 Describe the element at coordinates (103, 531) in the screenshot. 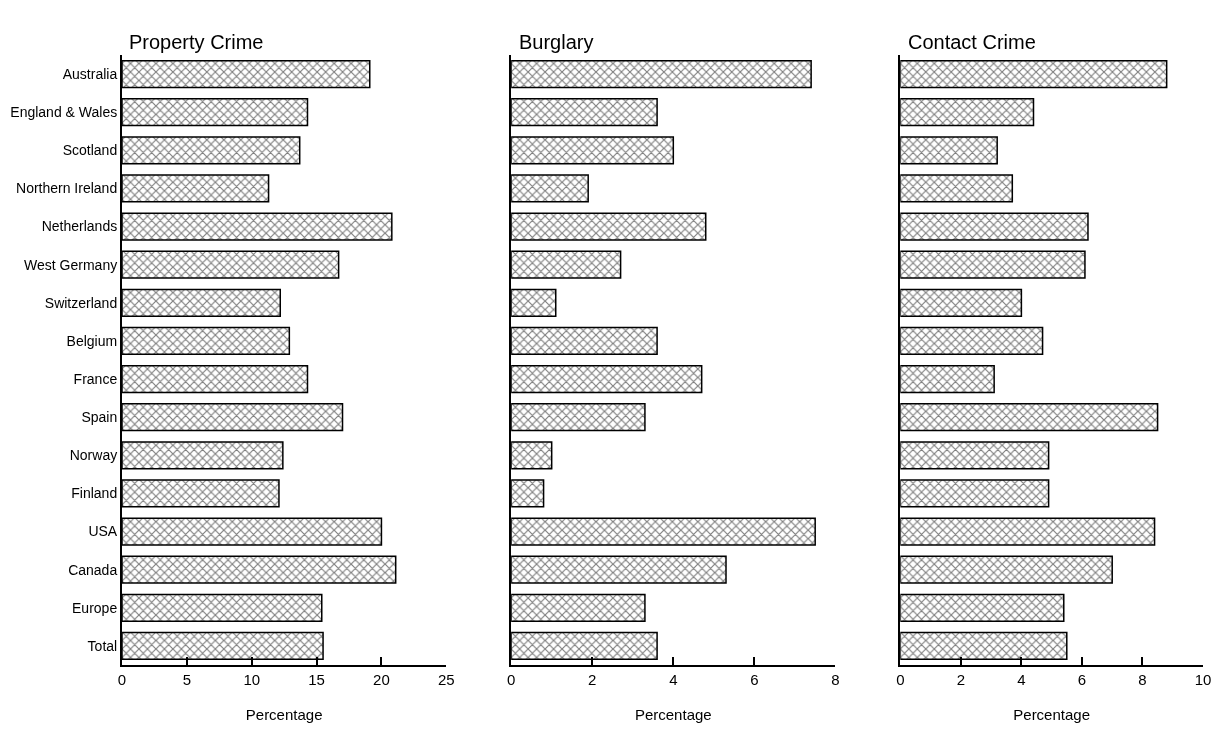

I see `y-tick-label: USA` at that location.